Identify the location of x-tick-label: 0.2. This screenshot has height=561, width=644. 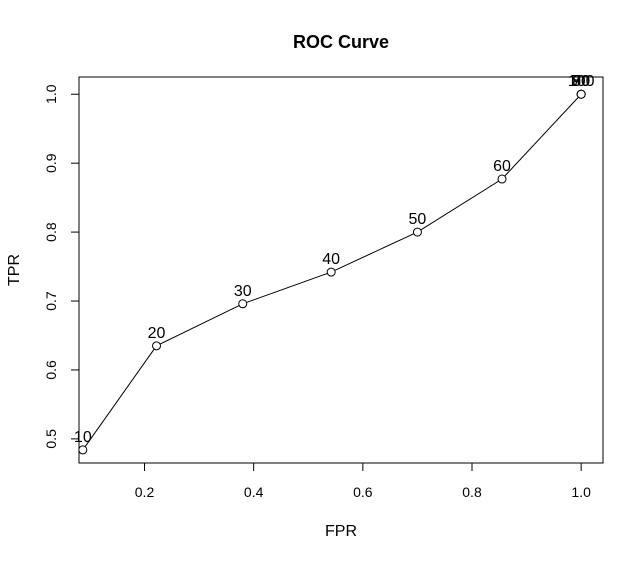
(145, 492).